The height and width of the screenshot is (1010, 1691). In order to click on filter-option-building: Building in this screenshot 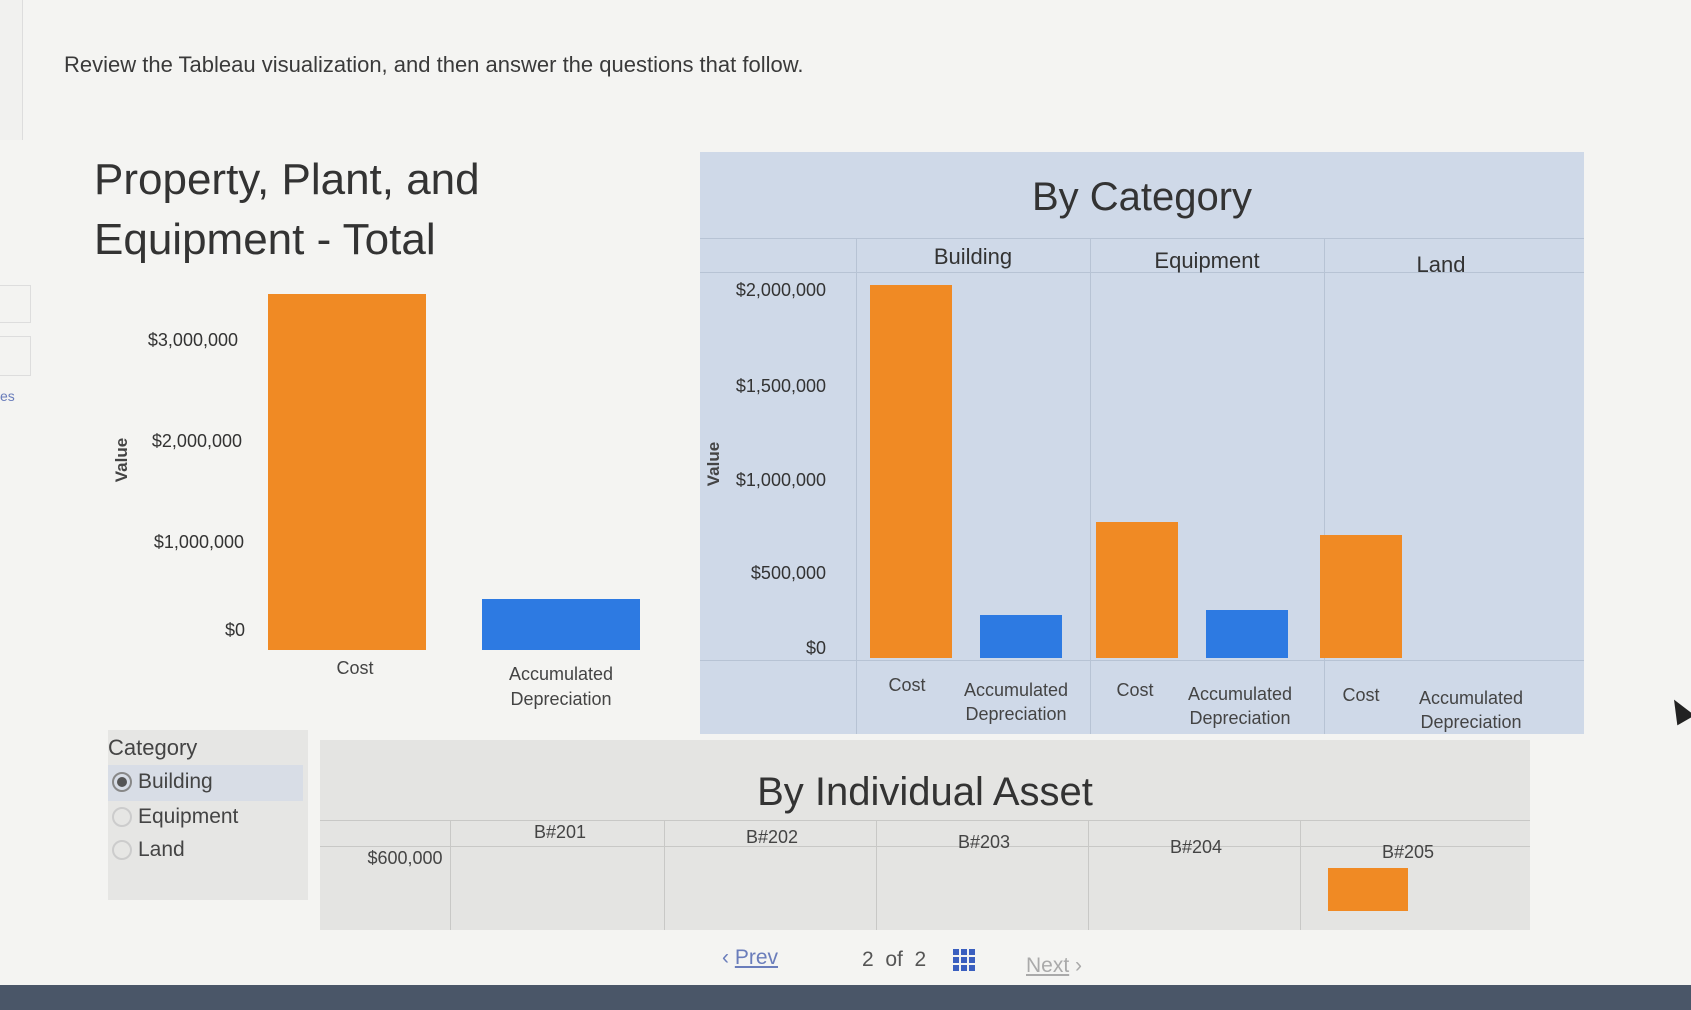, I will do `click(162, 782)`.